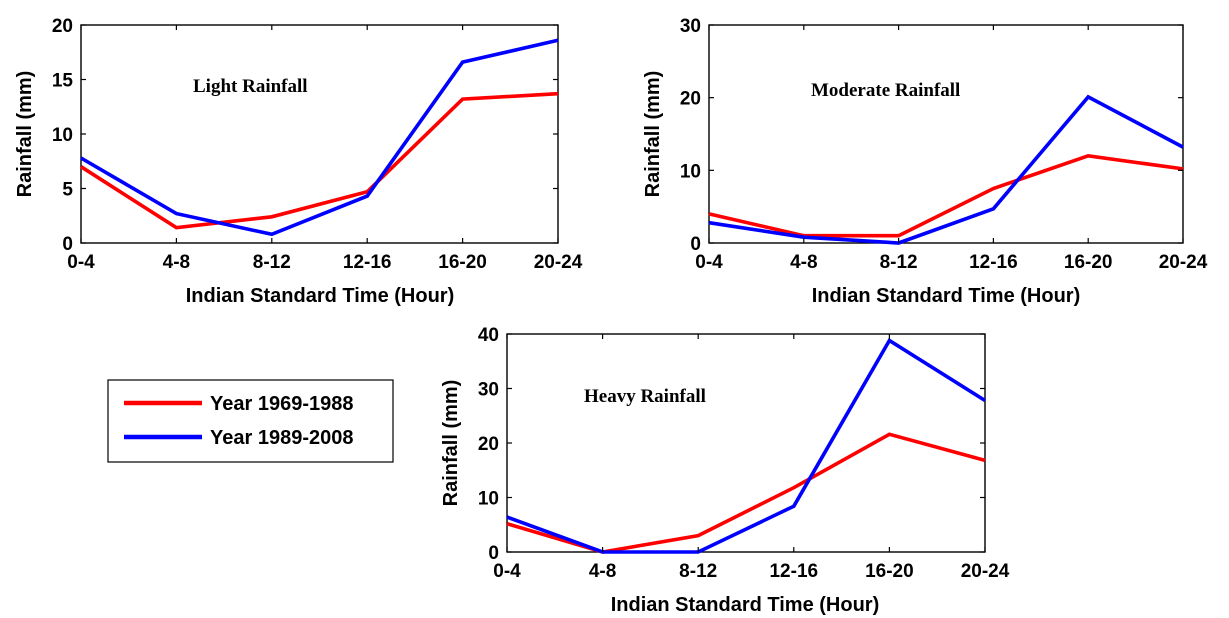 The height and width of the screenshot is (618, 1229). Describe the element at coordinates (281, 438) in the screenshot. I see `legend-label-1989-2008: Year 1989-2008` at that location.